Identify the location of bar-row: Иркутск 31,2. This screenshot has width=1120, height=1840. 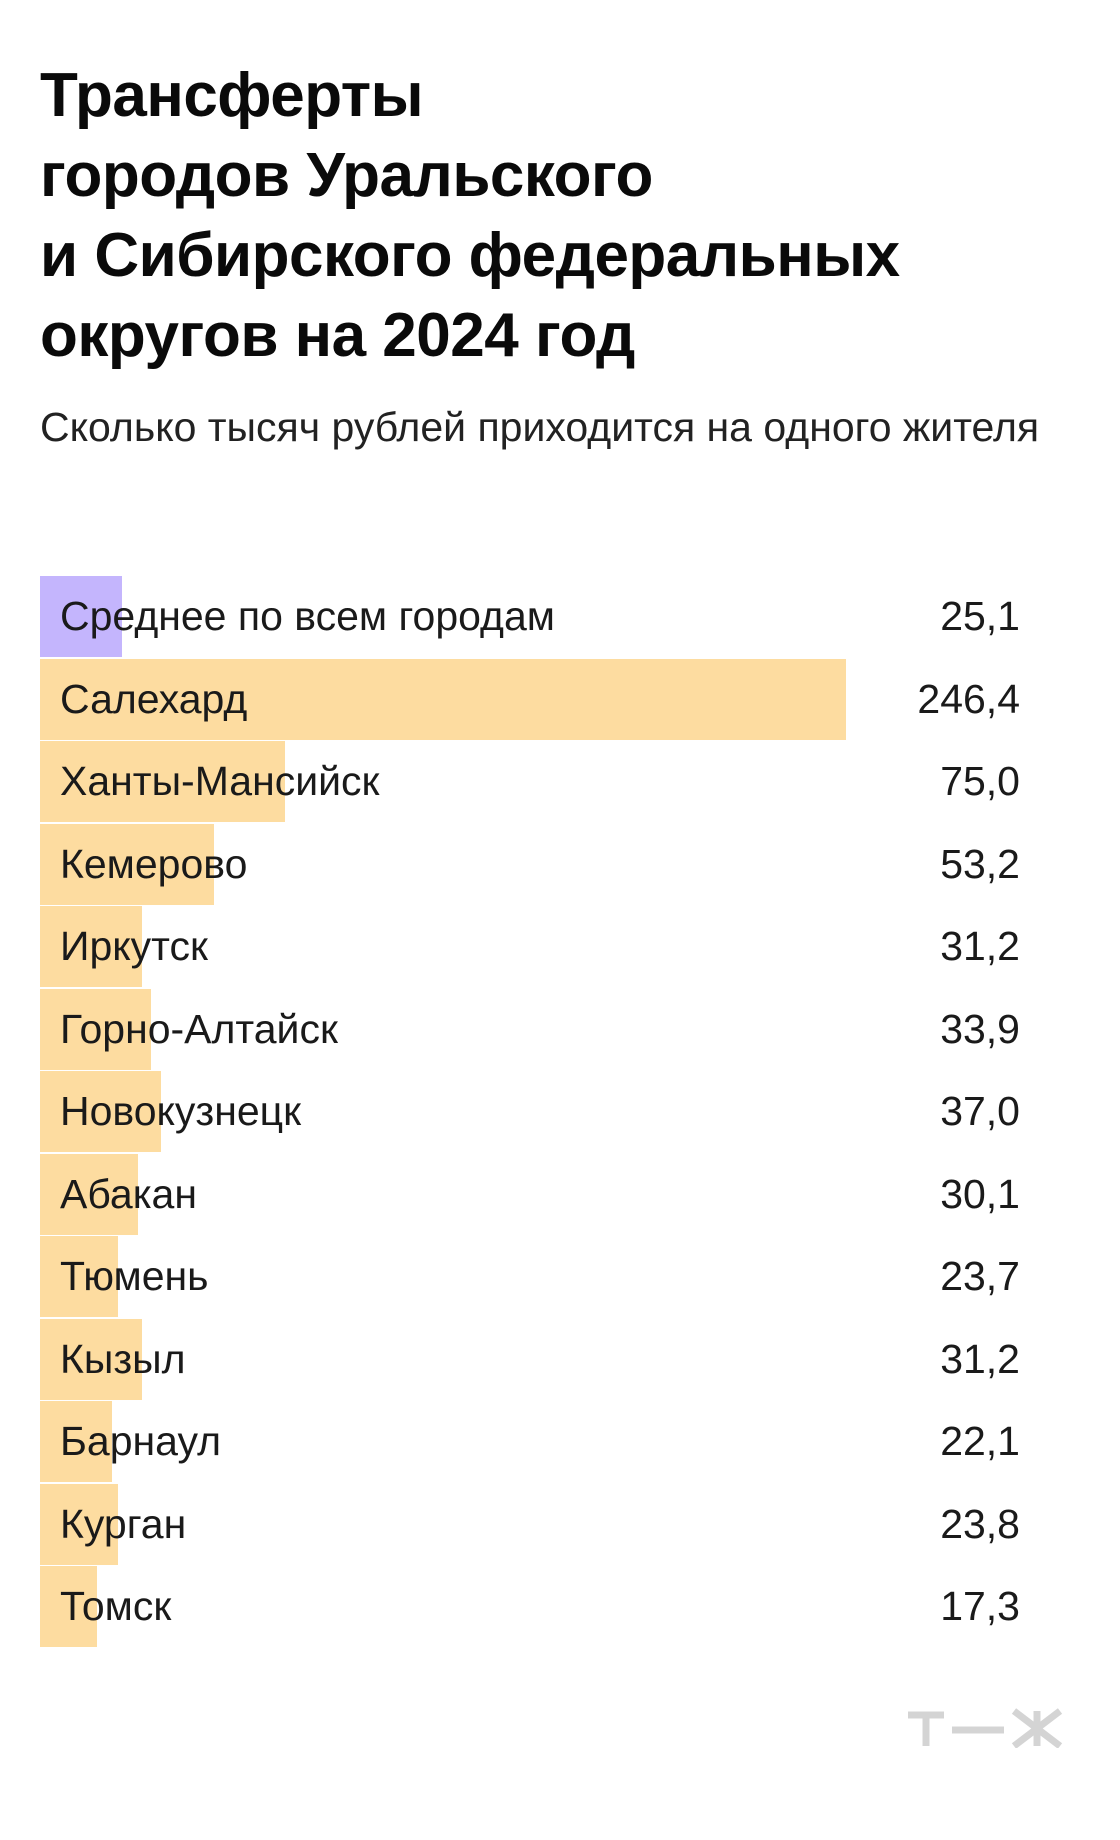
(530, 946).